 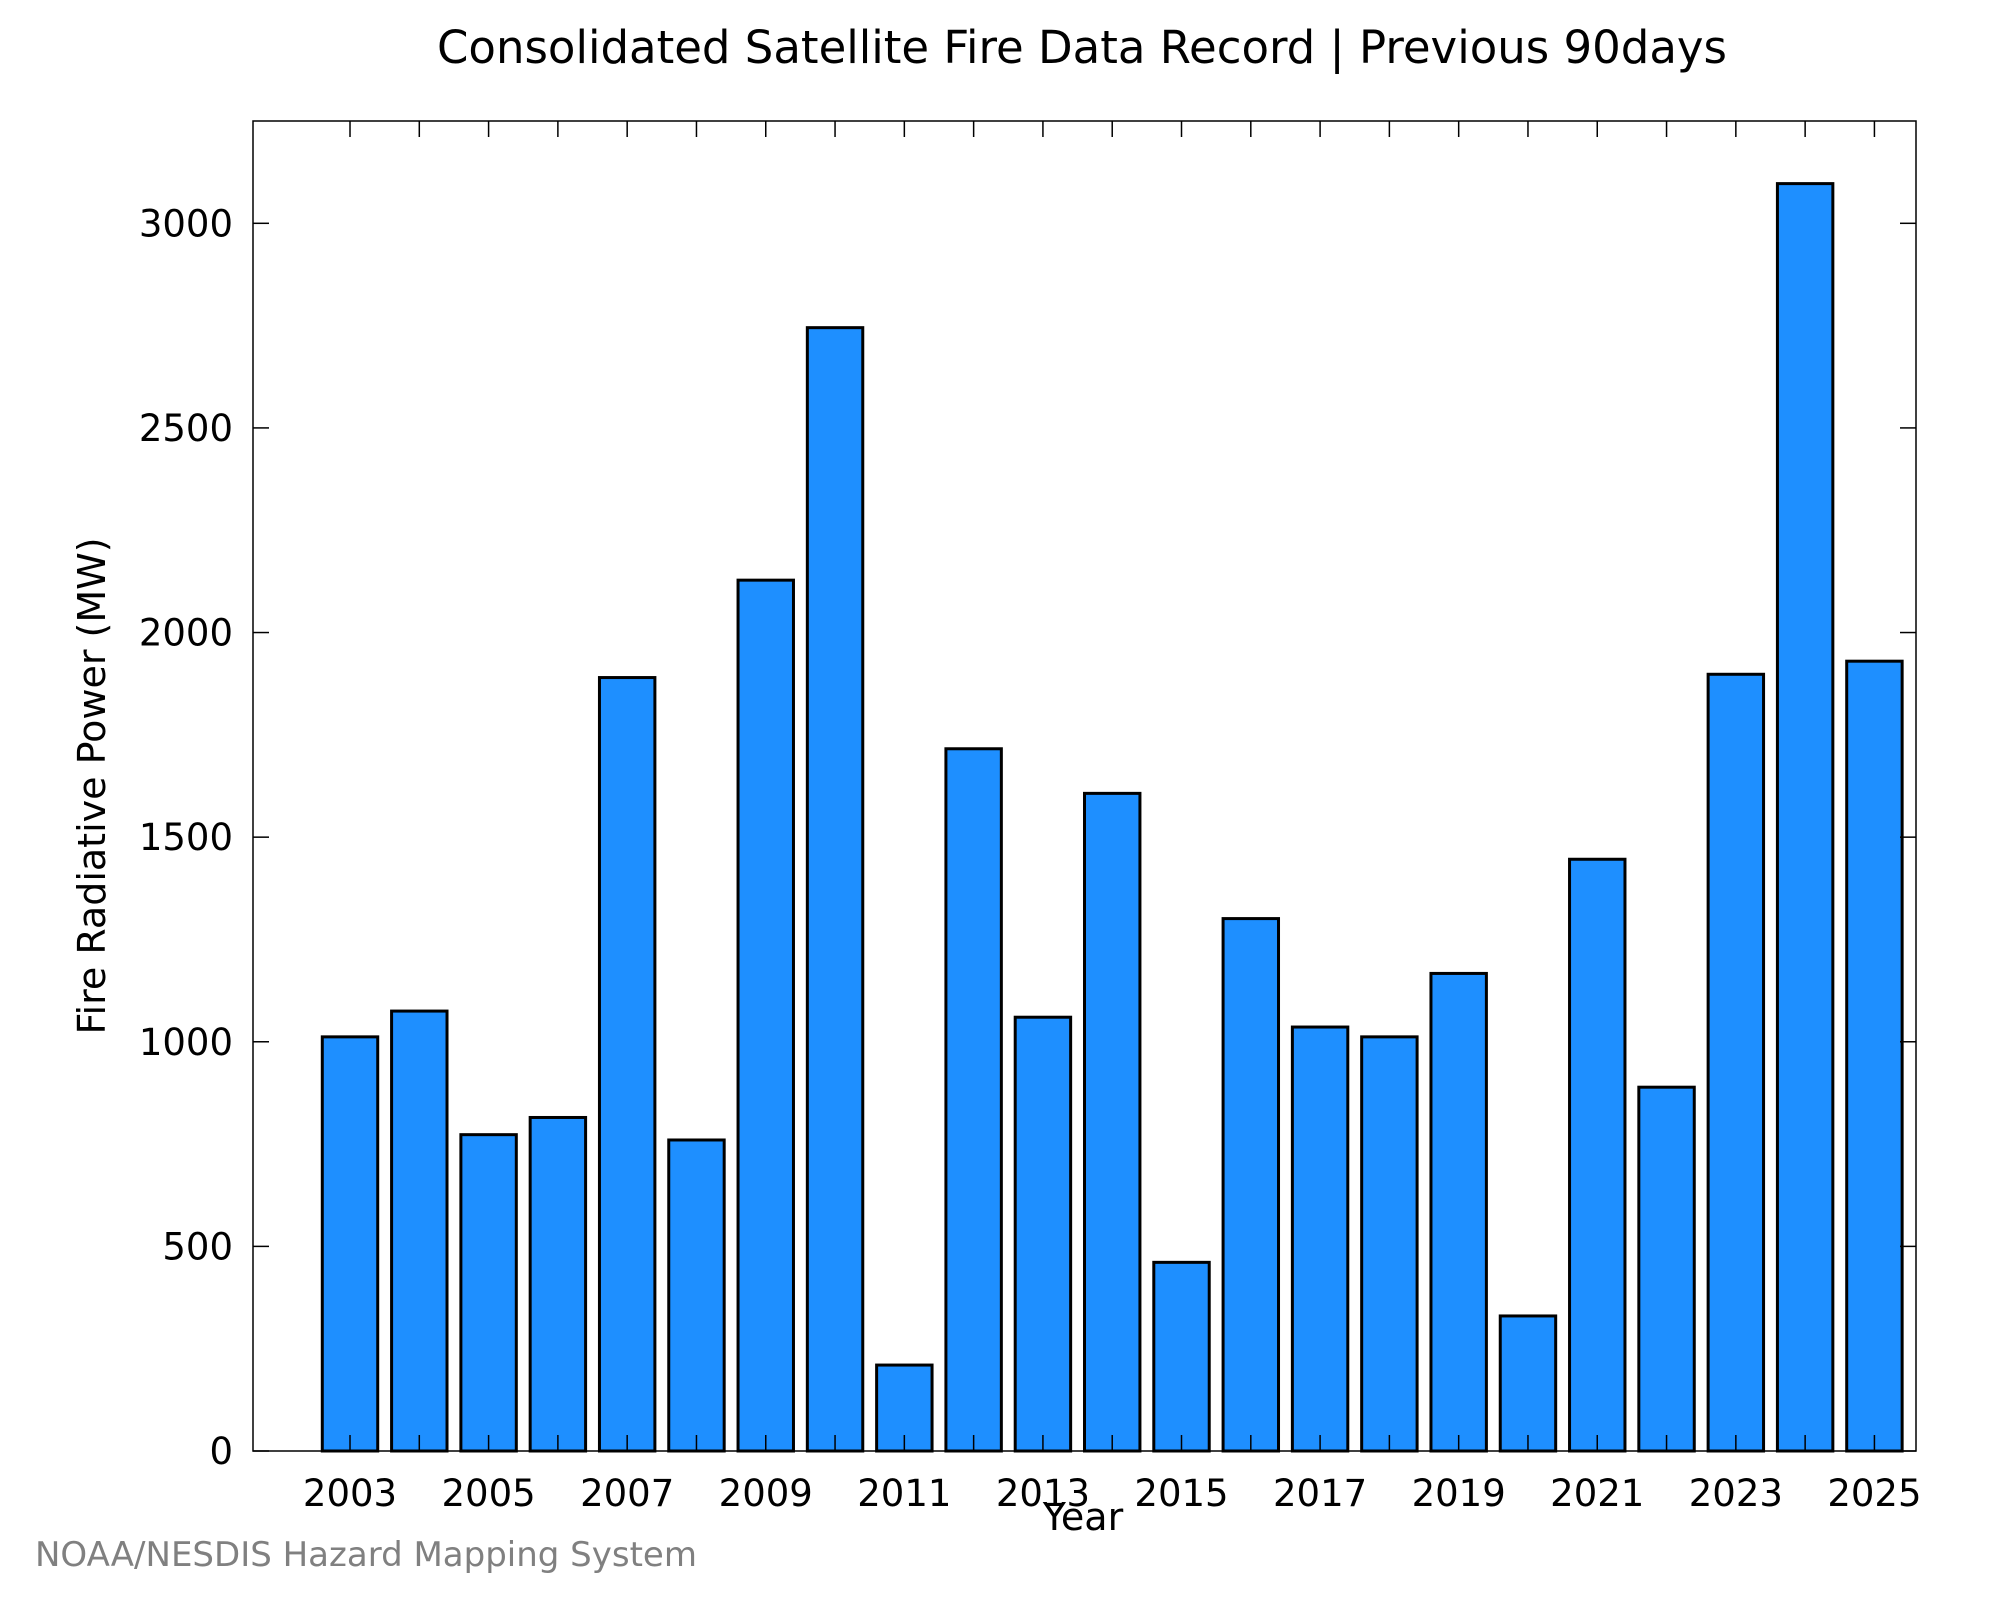 I want to click on x-tick-label-2005: 2005, so click(x=489, y=1493).